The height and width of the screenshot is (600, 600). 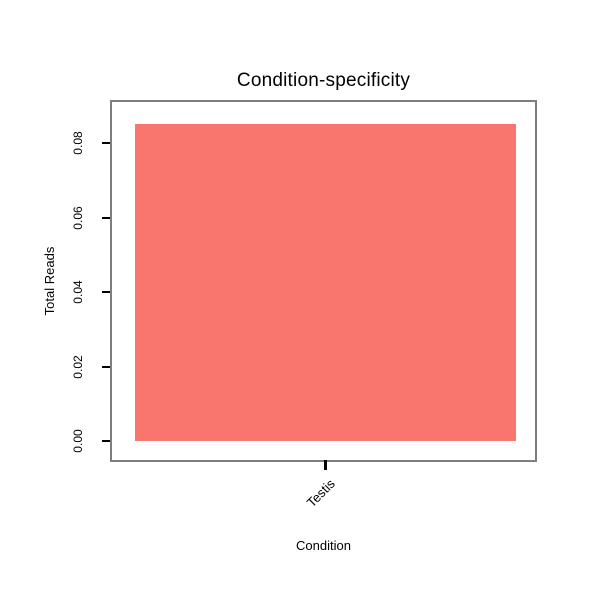 I want to click on y-axis-title: Total Reads, so click(x=49, y=281).